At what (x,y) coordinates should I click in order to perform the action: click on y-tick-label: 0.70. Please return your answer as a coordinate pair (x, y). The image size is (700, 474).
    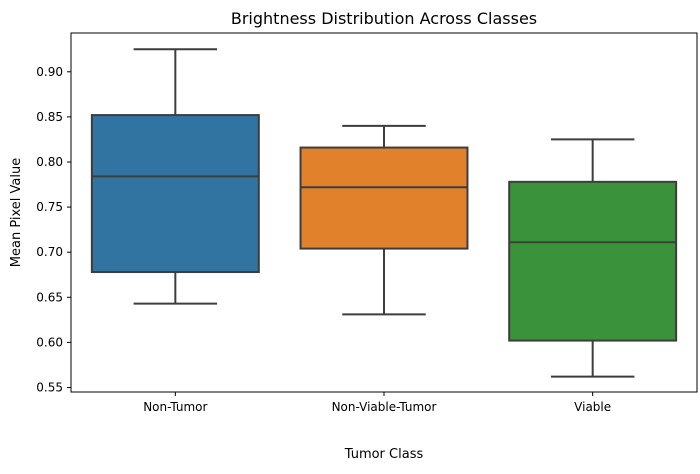
    Looking at the image, I should click on (49, 252).